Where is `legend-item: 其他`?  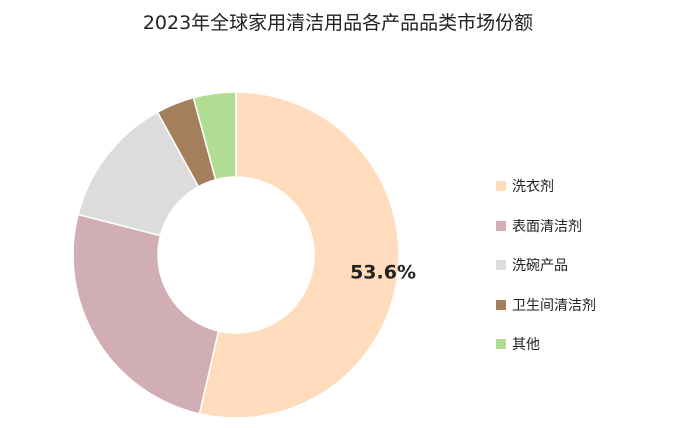
legend-item: 其他 is located at coordinates (546, 344).